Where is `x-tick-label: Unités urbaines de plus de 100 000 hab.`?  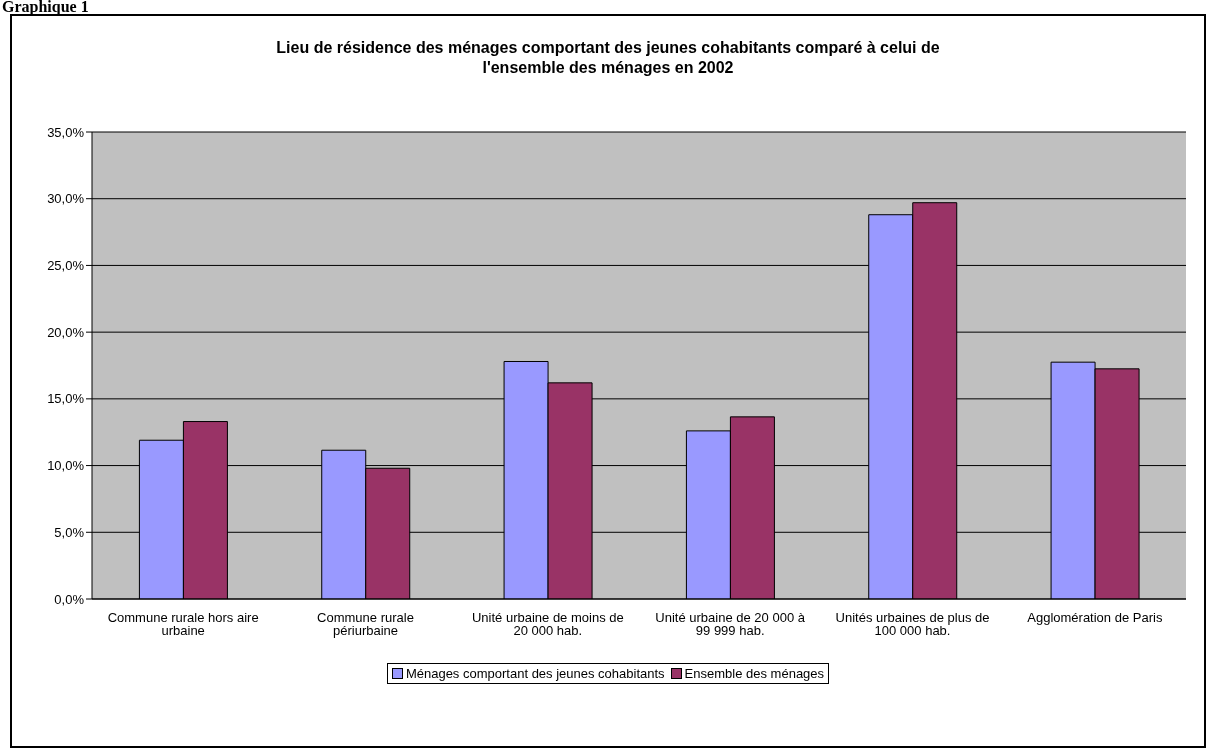
x-tick-label: Unités urbaines de plus de 100 000 hab. is located at coordinates (912, 624).